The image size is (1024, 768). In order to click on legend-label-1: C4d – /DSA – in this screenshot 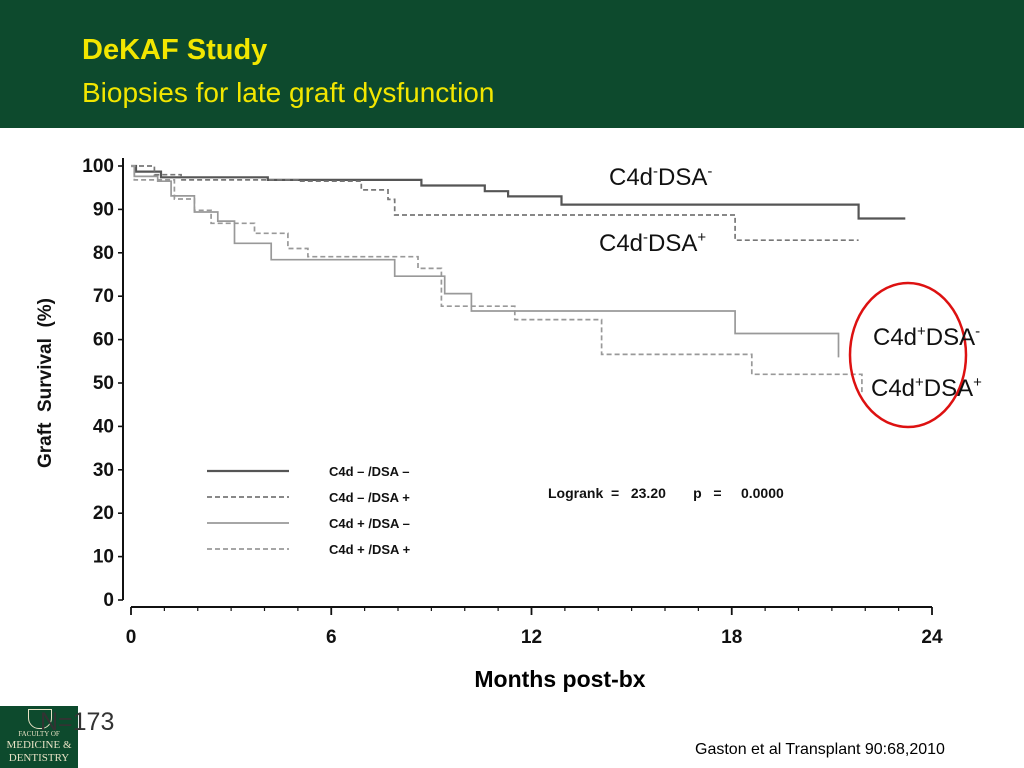, I will do `click(369, 471)`.